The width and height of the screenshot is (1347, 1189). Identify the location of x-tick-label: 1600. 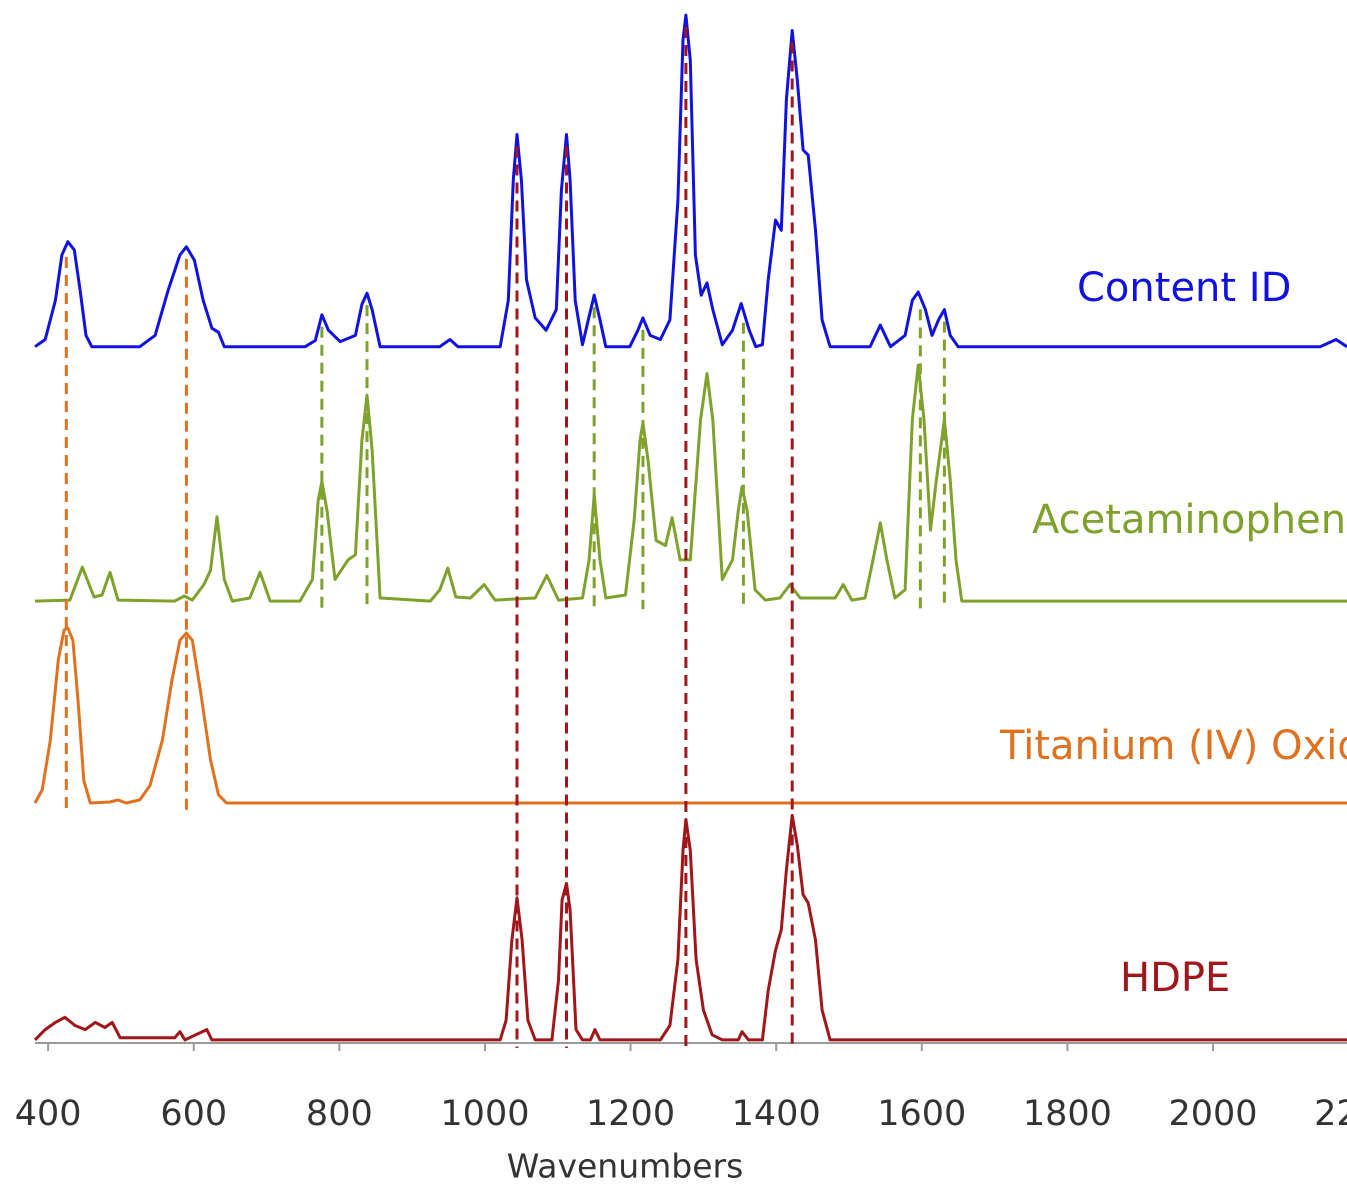
(921, 1114).